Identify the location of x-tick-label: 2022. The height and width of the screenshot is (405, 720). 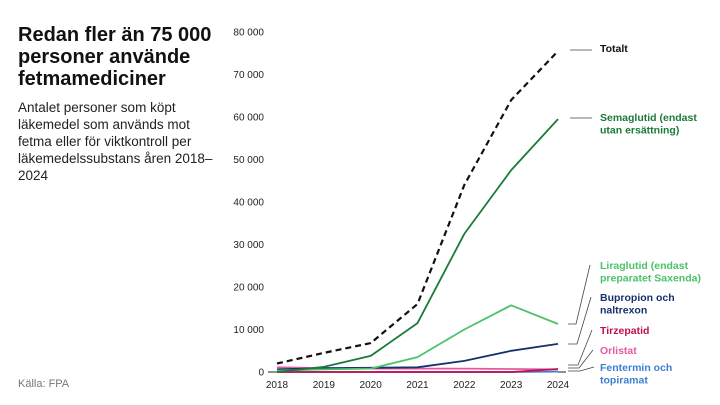
(464, 385).